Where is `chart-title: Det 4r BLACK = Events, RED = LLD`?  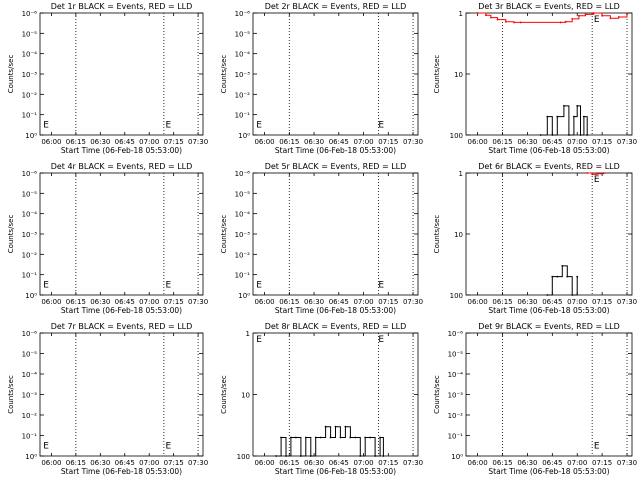
chart-title: Det 4r BLACK = Events, RED = LLD is located at coordinates (122, 166).